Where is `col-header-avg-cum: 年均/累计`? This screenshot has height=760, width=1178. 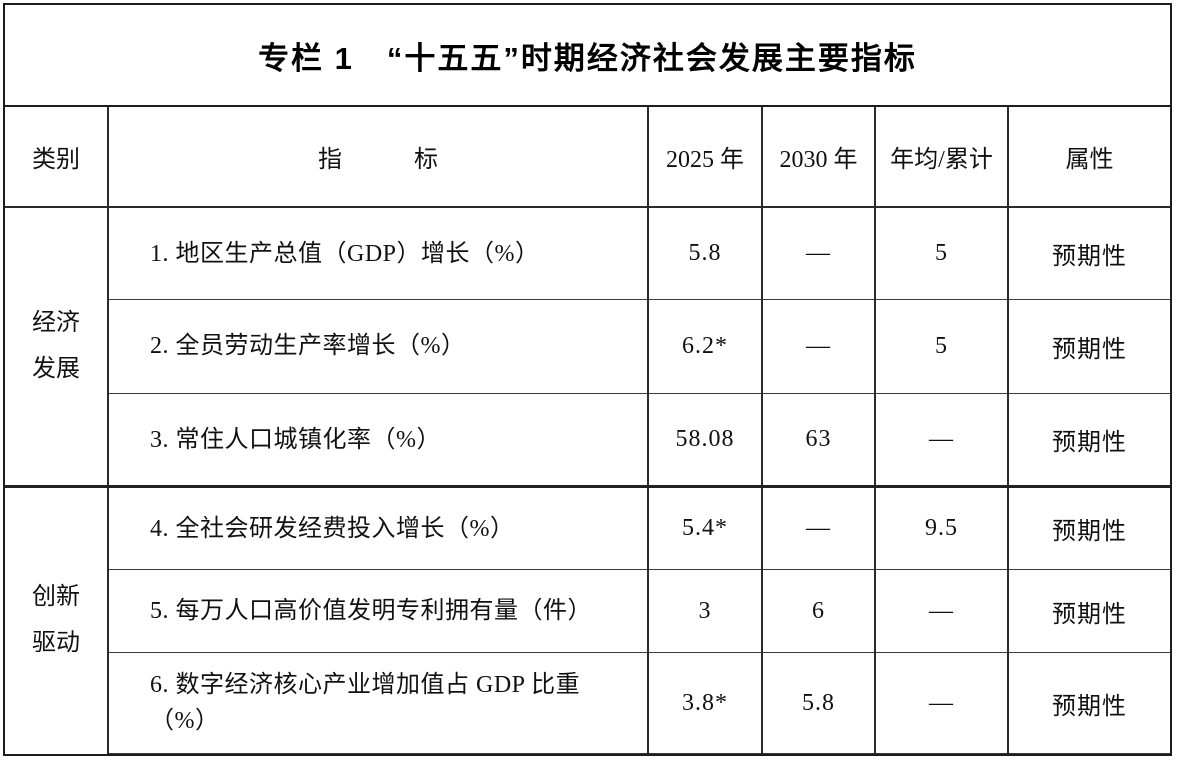
col-header-avg-cum: 年均/累计 is located at coordinates (941, 157).